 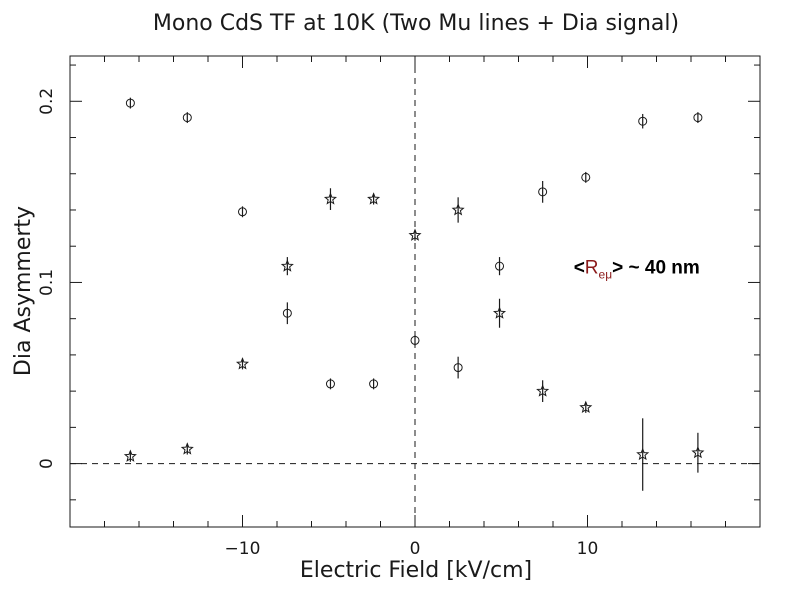 What do you see at coordinates (592, 267) in the screenshot?
I see `annotation-symbol: R` at bounding box center [592, 267].